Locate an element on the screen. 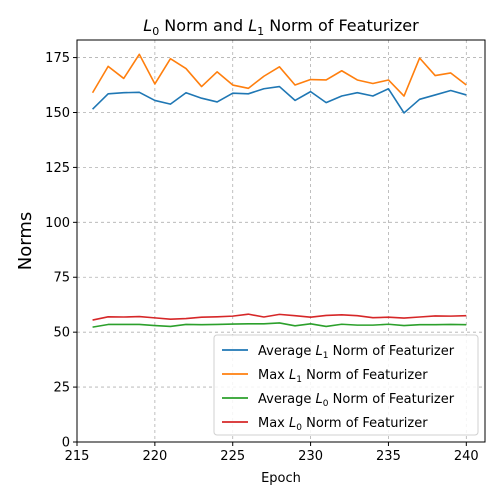  y-tick-label: 125 is located at coordinates (57, 168).